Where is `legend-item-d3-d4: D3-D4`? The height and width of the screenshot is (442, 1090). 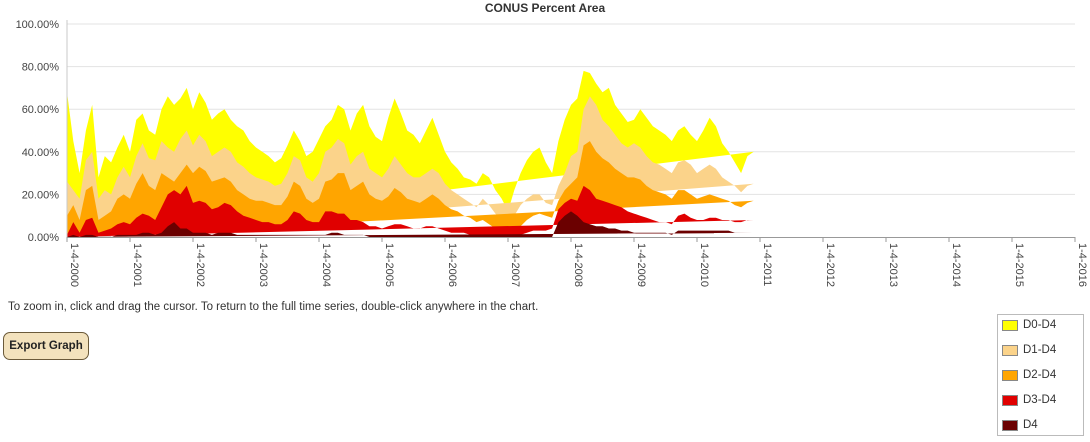 legend-item-d3-d4: D3-D4 is located at coordinates (1029, 400).